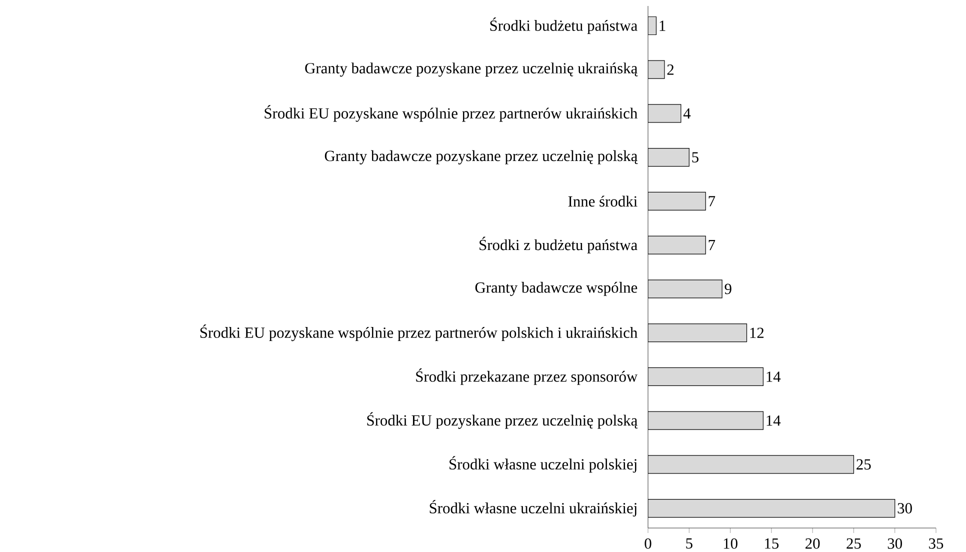  I want to click on data-label: 12, so click(757, 333).